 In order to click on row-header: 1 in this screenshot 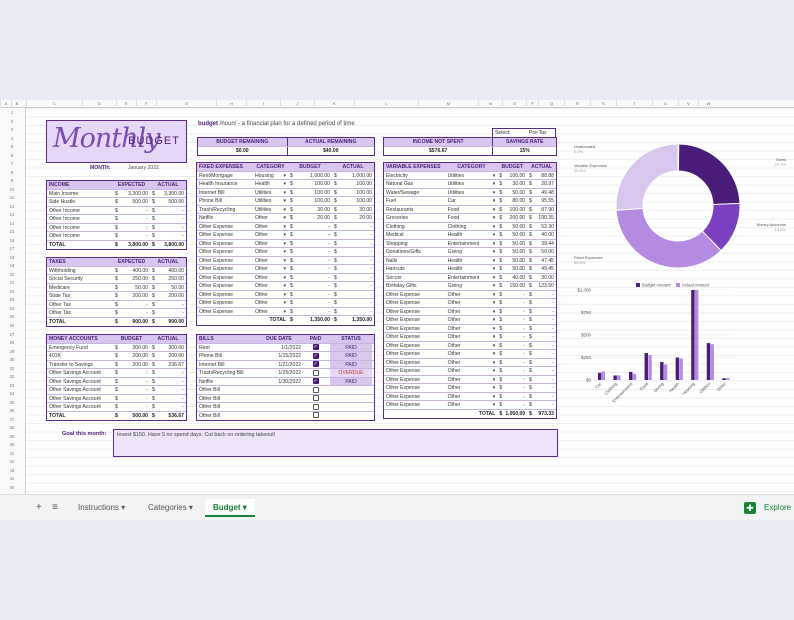, I will do `click(12, 112)`.